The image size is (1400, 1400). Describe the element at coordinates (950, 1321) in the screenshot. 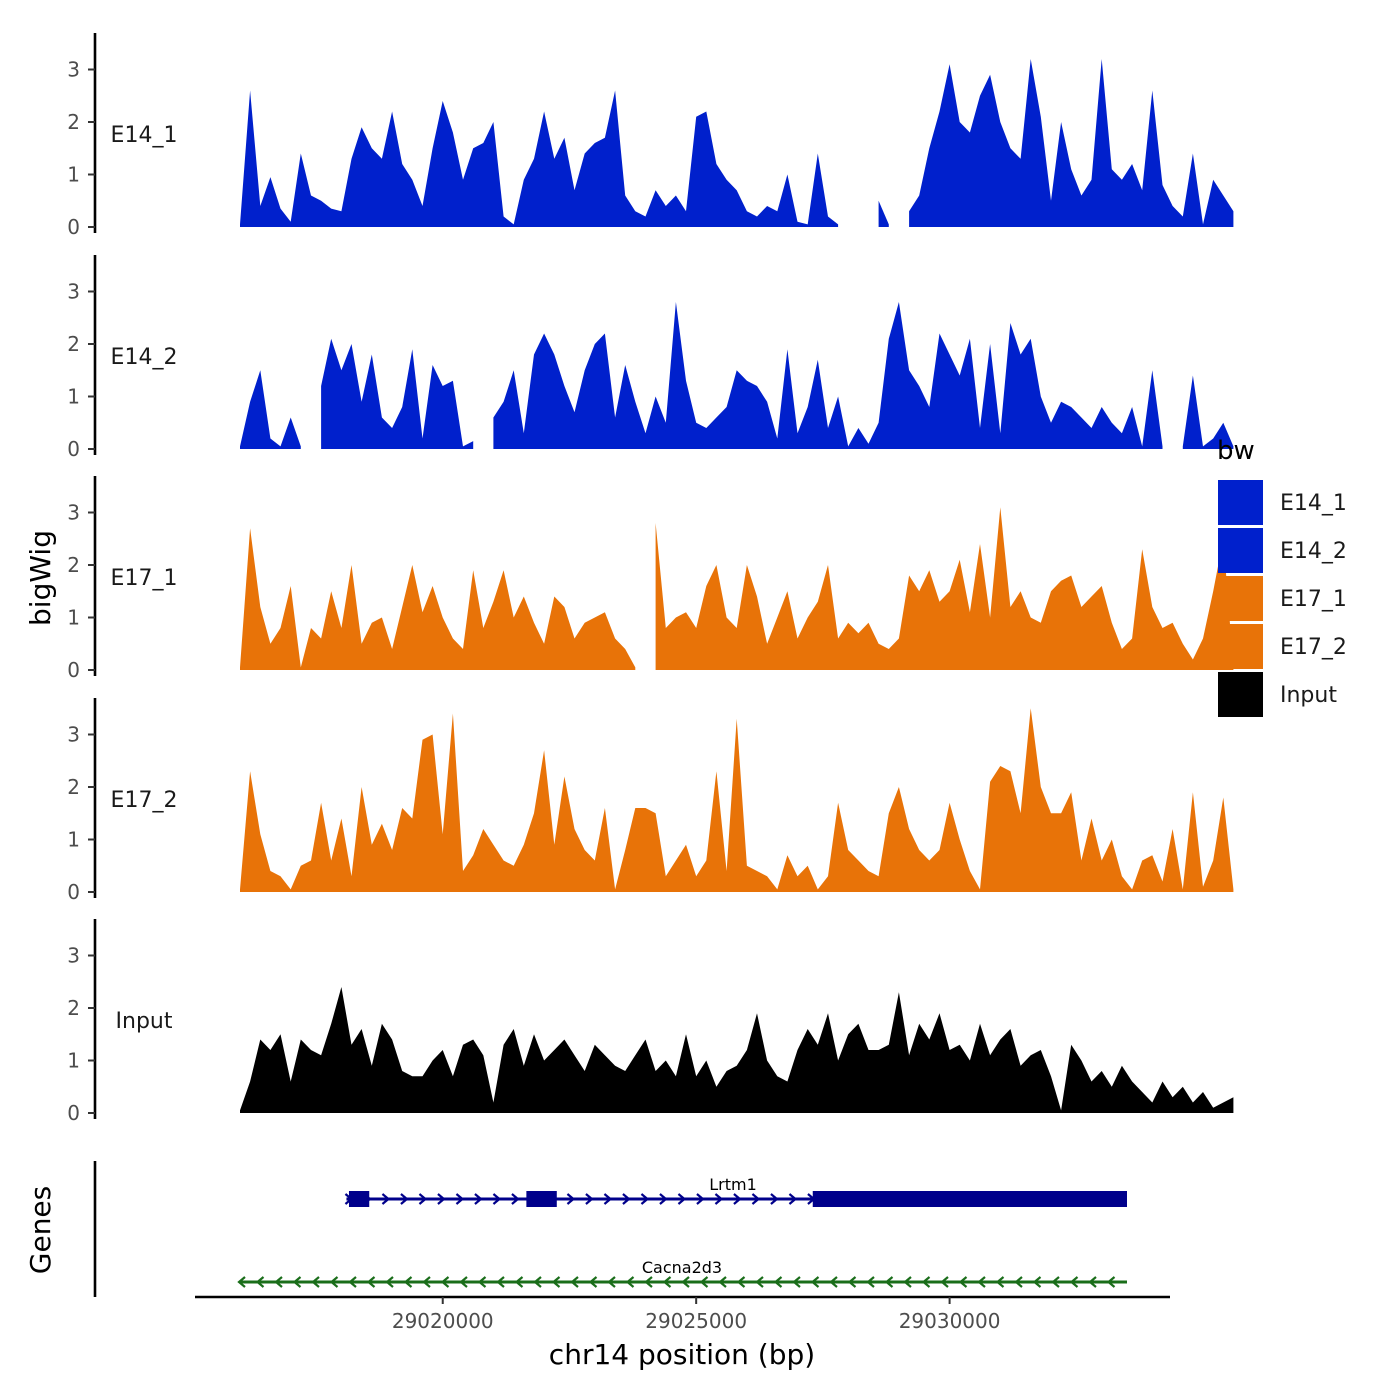

I see `x-tick-label: 29030000` at that location.